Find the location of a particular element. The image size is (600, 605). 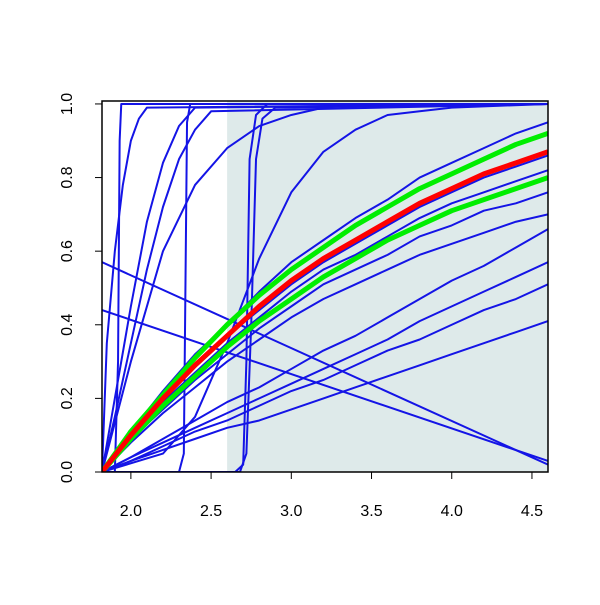

x-tick-label: 3.0 is located at coordinates (291, 511).